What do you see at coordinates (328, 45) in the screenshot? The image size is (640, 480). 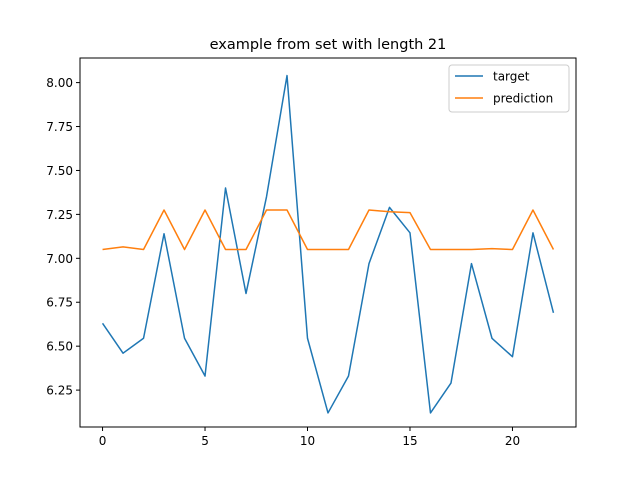 I see `chart-title: example from set with length 21` at bounding box center [328, 45].